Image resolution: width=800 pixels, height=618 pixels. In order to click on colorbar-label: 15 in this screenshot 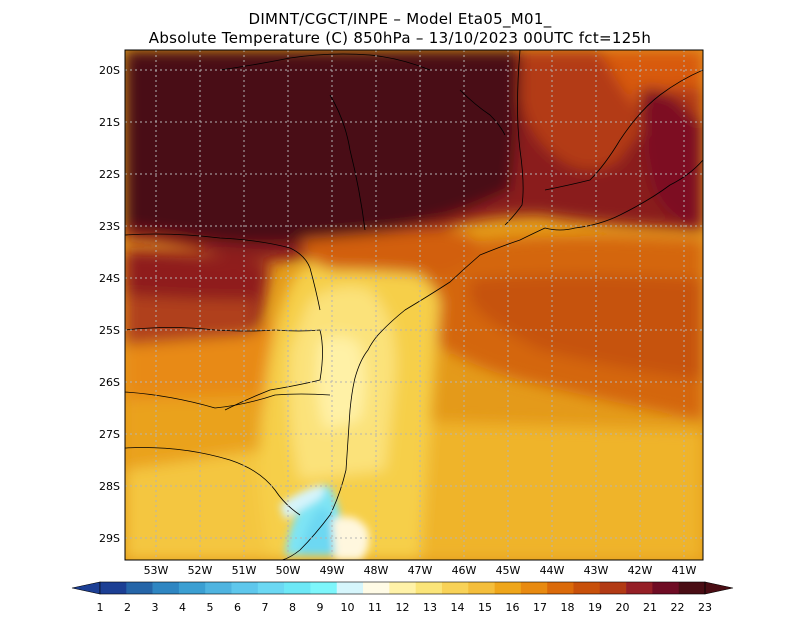, I will do `click(485, 607)`.